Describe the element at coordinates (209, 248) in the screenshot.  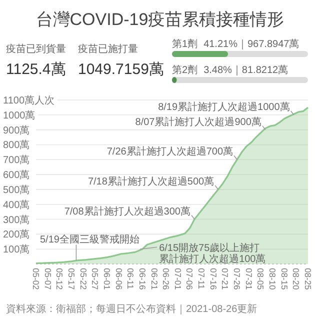
I see `annotation: 6/15開放75歲以上施打` at that location.